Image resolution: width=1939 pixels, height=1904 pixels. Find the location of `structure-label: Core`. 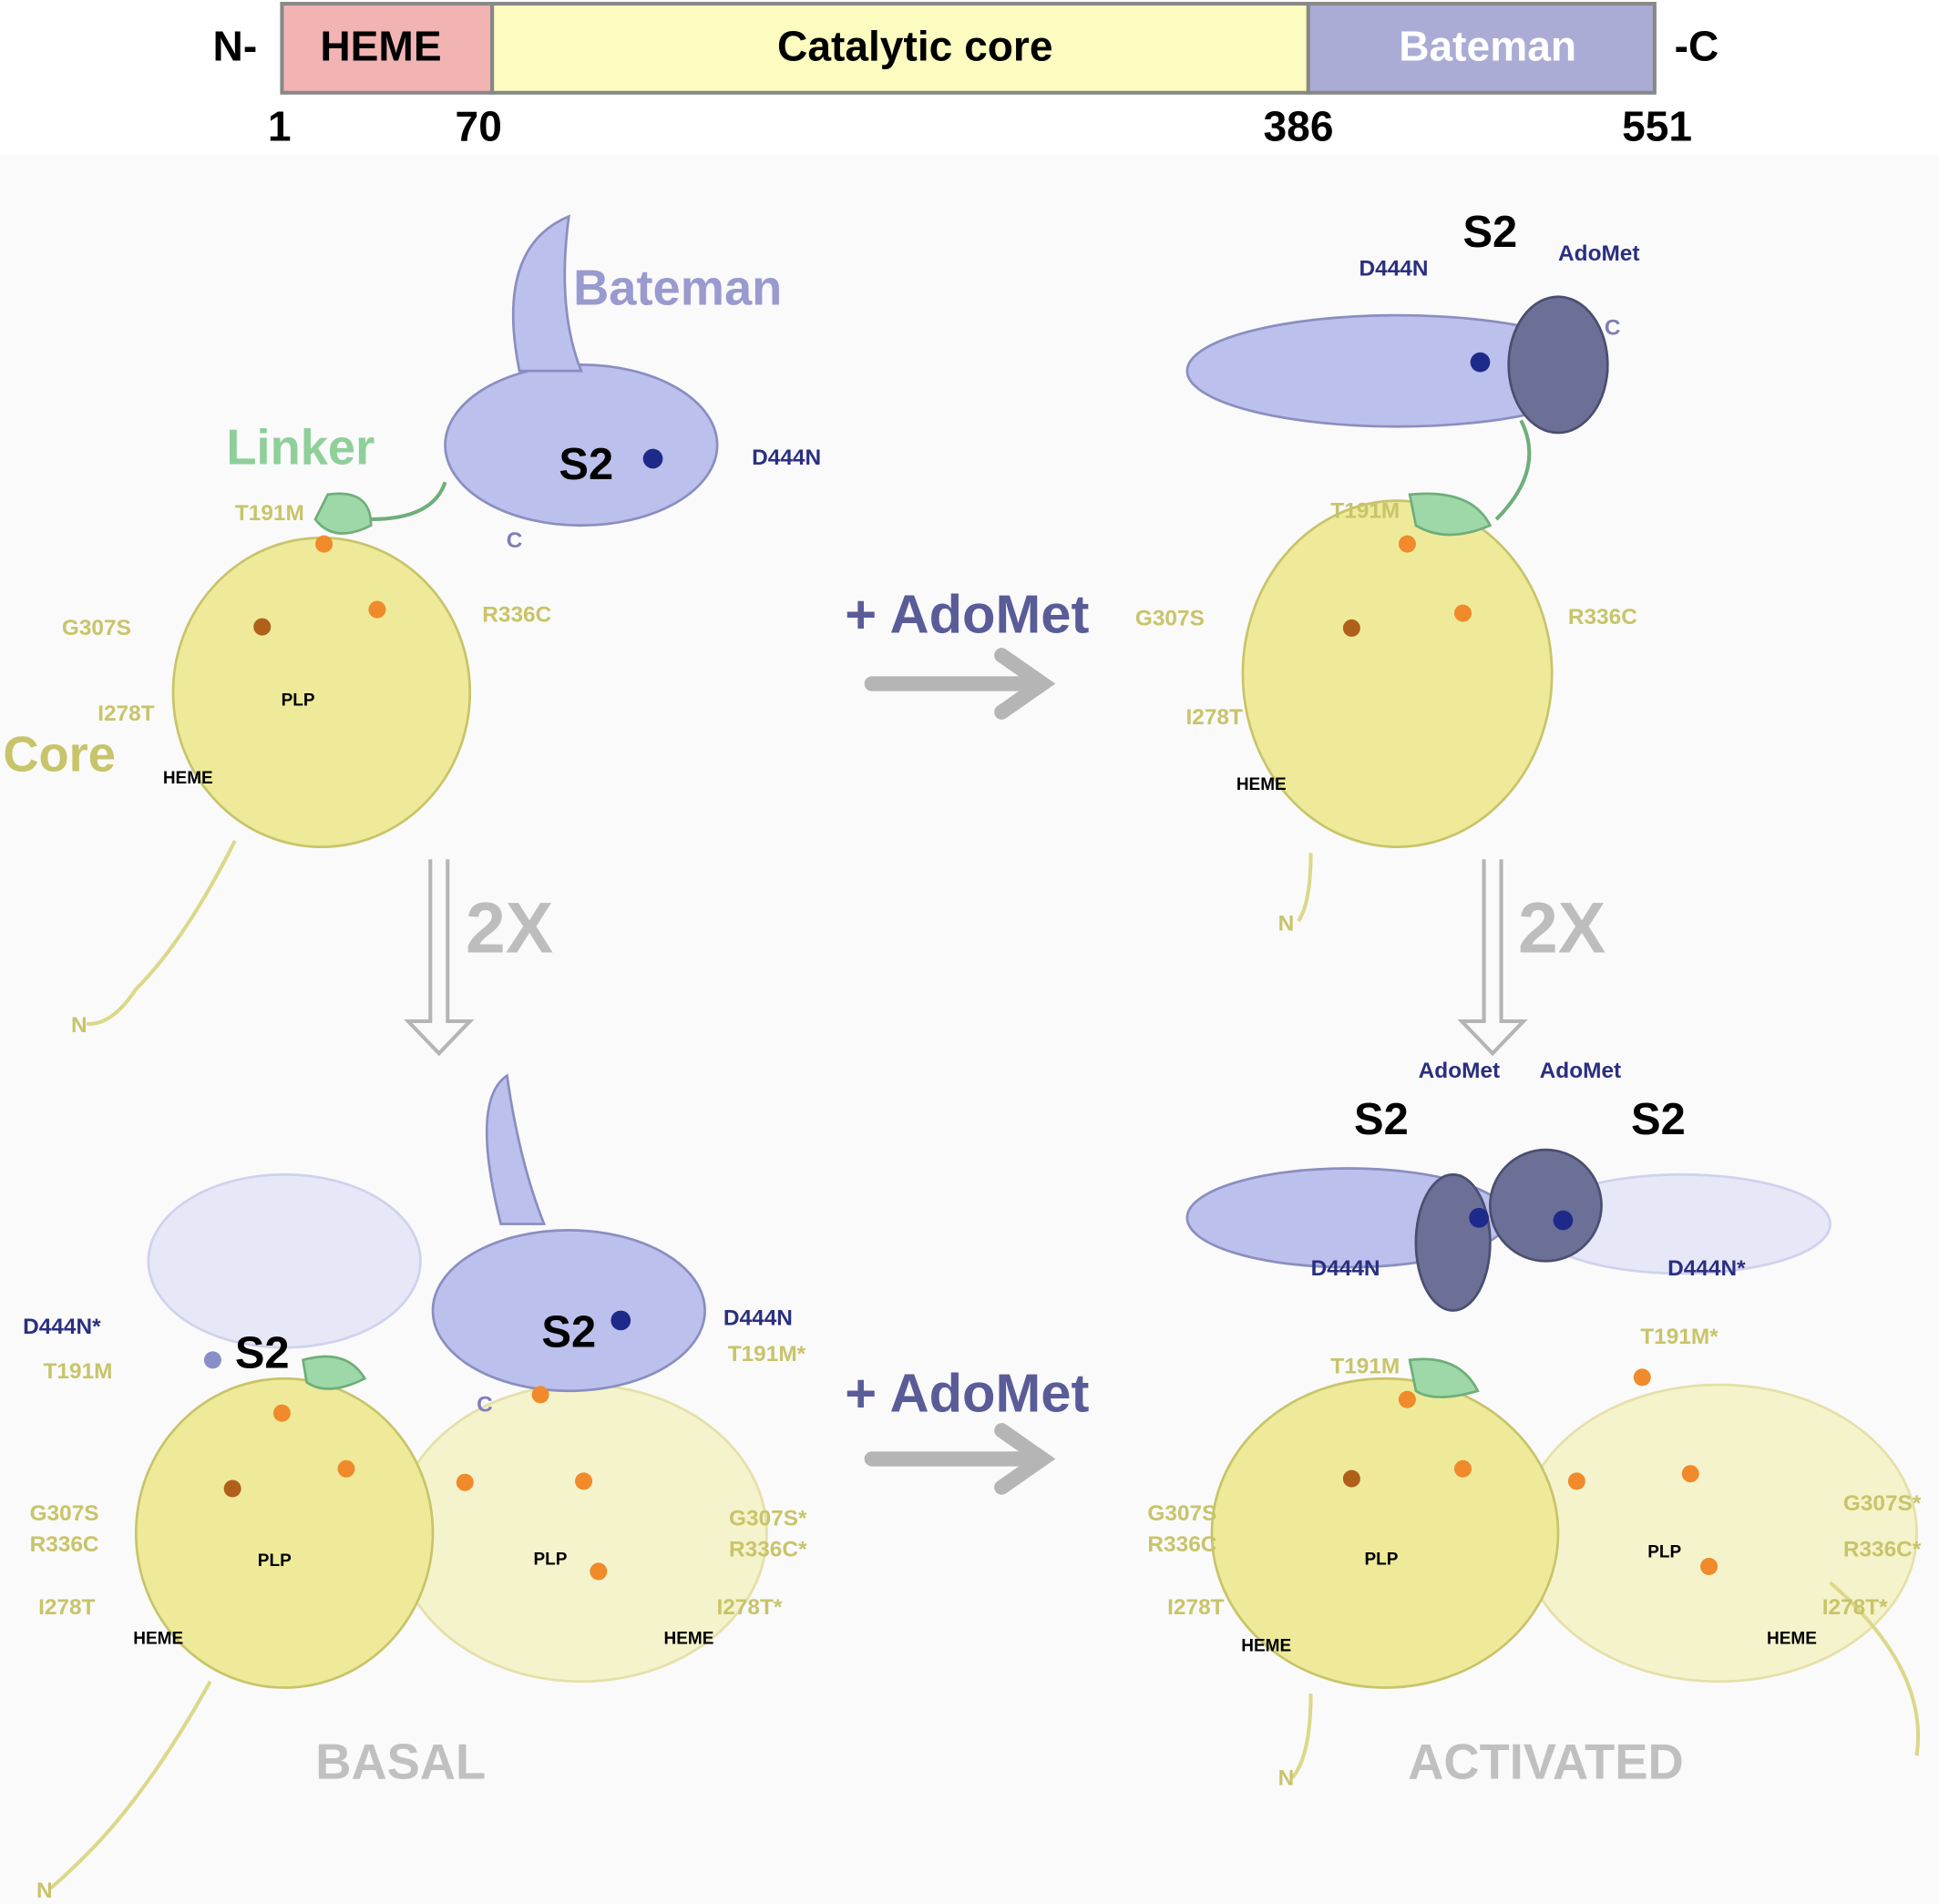

structure-label: Core is located at coordinates (60, 754).